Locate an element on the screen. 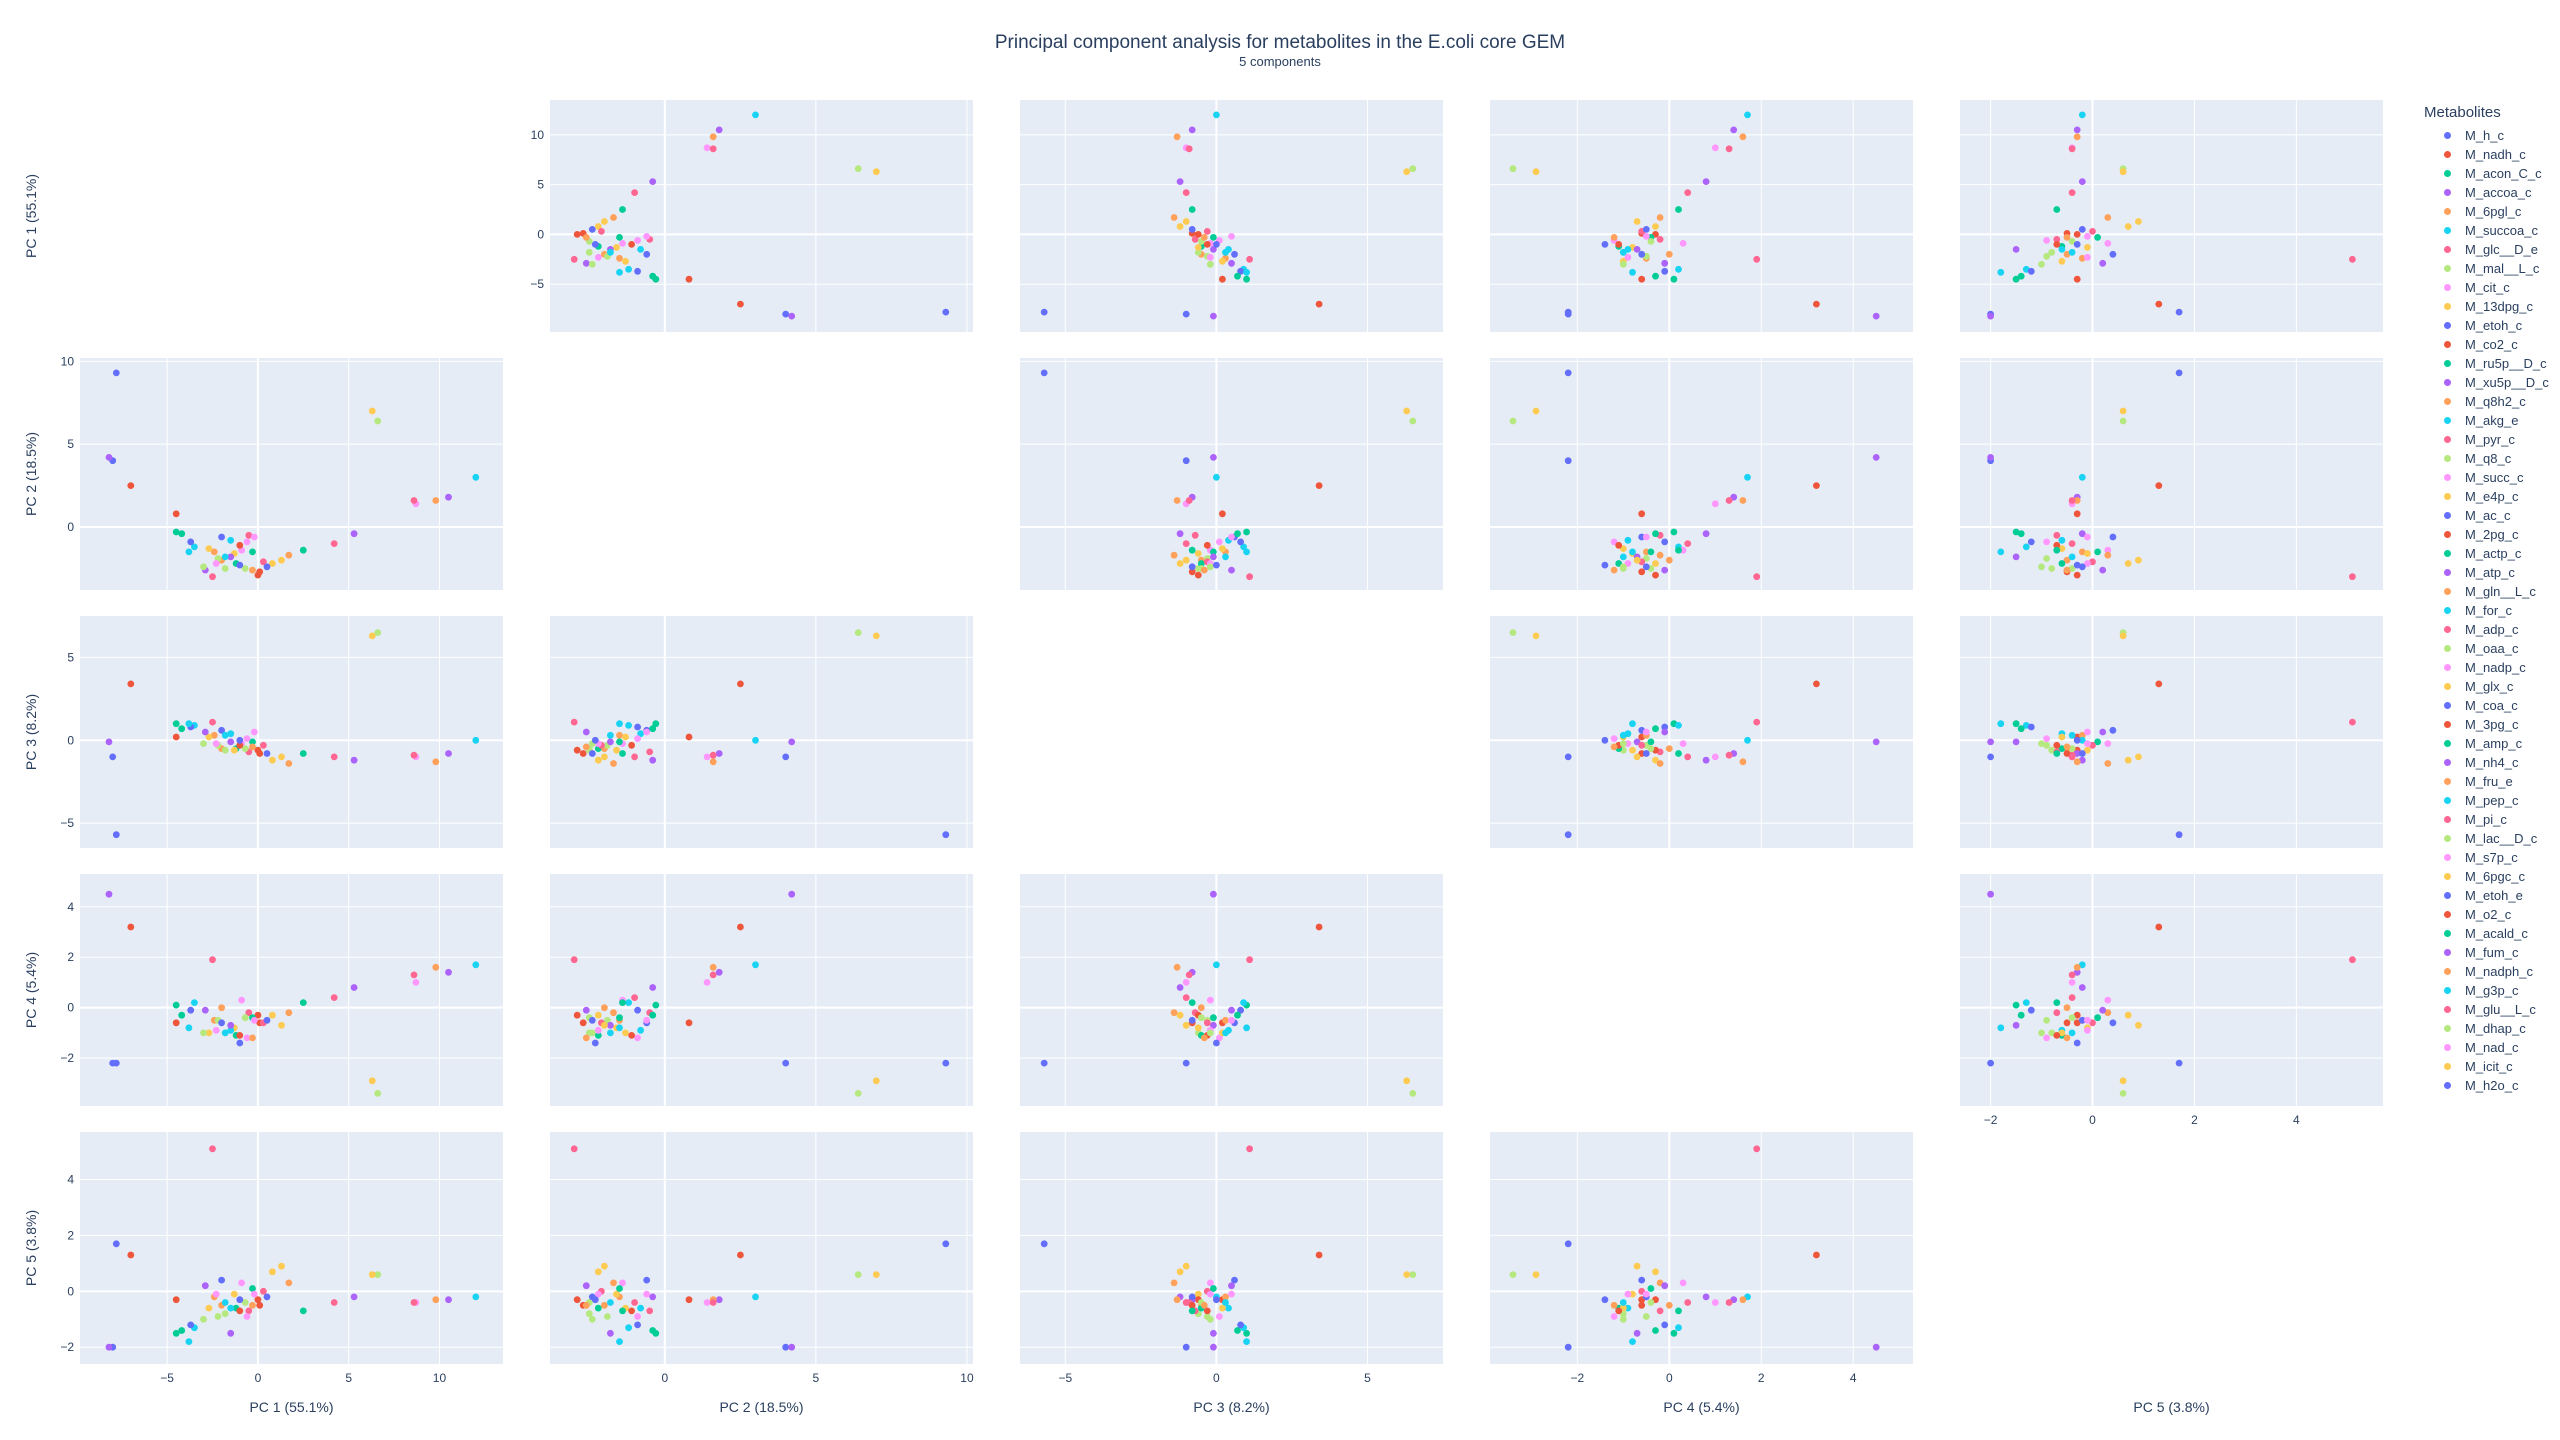 The width and height of the screenshot is (2560, 1440). point-M_xu5p__D_c is located at coordinates (354, 534).